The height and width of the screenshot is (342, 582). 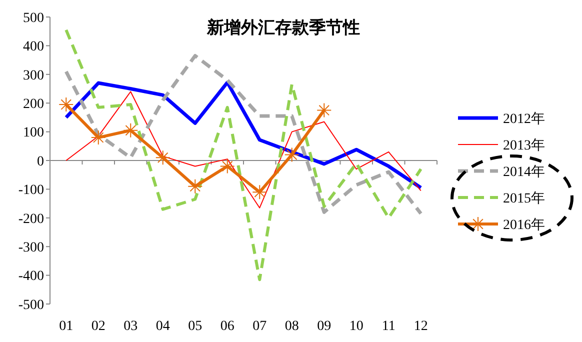 What do you see at coordinates (31, 190) in the screenshot?
I see `y-tick-label: -100` at bounding box center [31, 190].